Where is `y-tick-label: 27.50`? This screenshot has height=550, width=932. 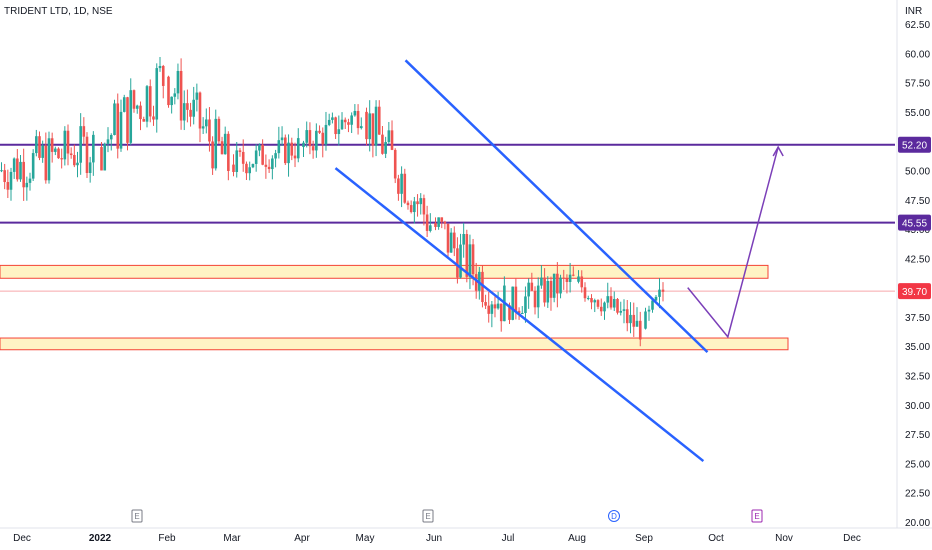
y-tick-label: 27.50 is located at coordinates (917, 435).